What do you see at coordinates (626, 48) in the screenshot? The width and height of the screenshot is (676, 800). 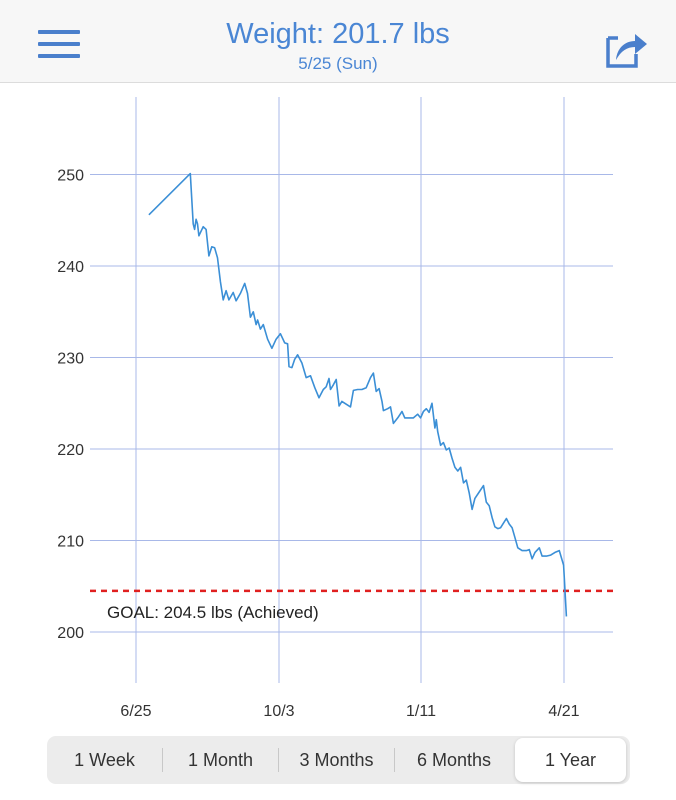 I see `share-icon` at bounding box center [626, 48].